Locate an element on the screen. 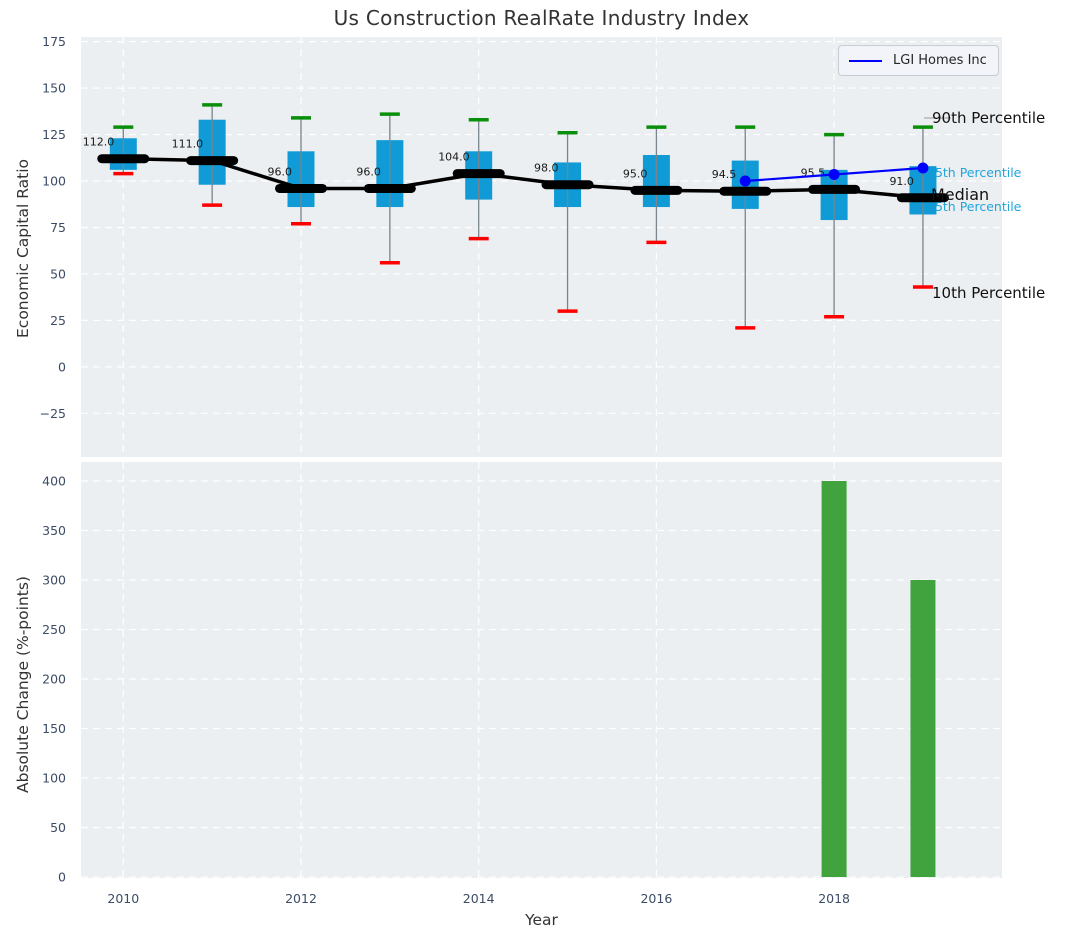  median-value-label-2019: 91.0 is located at coordinates (901, 181).